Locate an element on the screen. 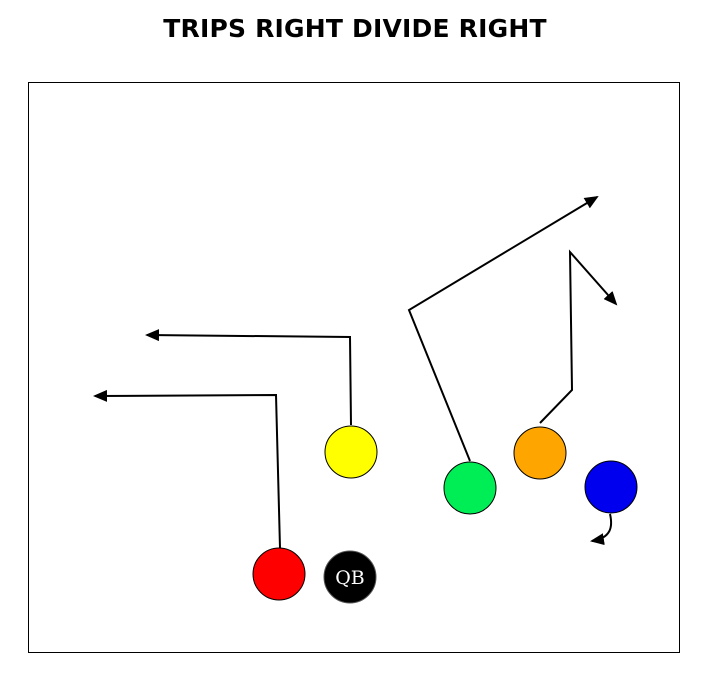 The width and height of the screenshot is (710, 682). qb-label: QB is located at coordinates (350, 578).